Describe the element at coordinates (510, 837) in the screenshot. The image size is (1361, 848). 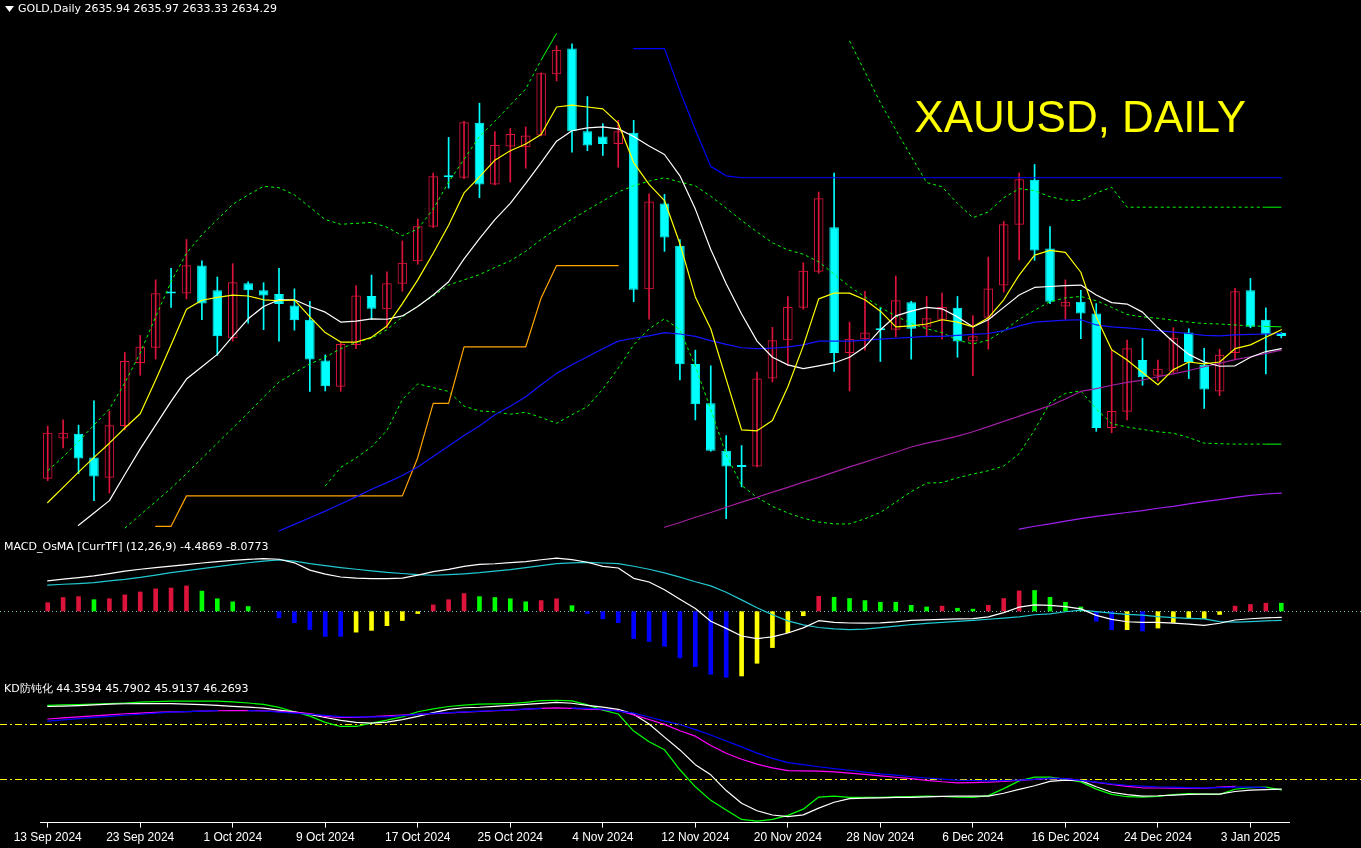
I see `x-tick-label: 25 Oct 2024` at that location.